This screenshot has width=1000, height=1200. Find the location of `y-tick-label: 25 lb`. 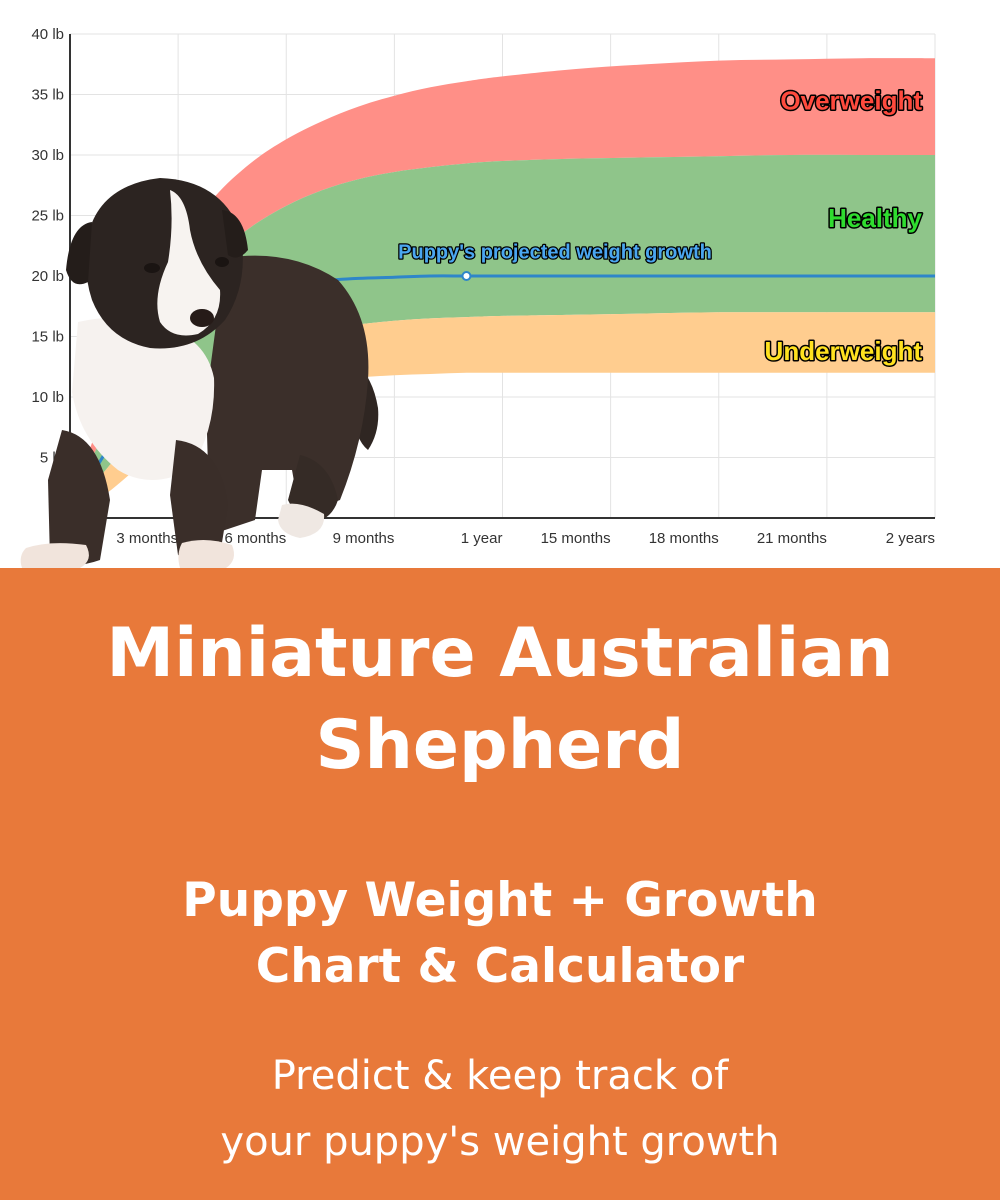

y-tick-label: 25 lb is located at coordinates (47, 216).